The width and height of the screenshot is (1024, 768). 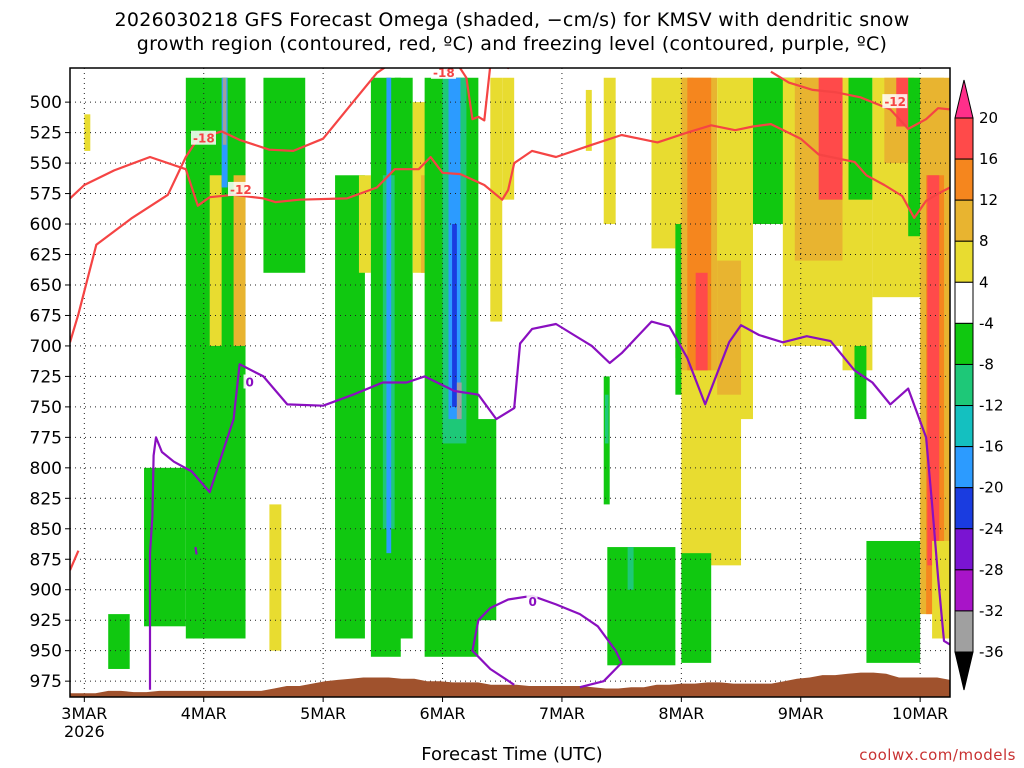 What do you see at coordinates (46, 499) in the screenshot?
I see `y-tick-label-825: 825` at bounding box center [46, 499].